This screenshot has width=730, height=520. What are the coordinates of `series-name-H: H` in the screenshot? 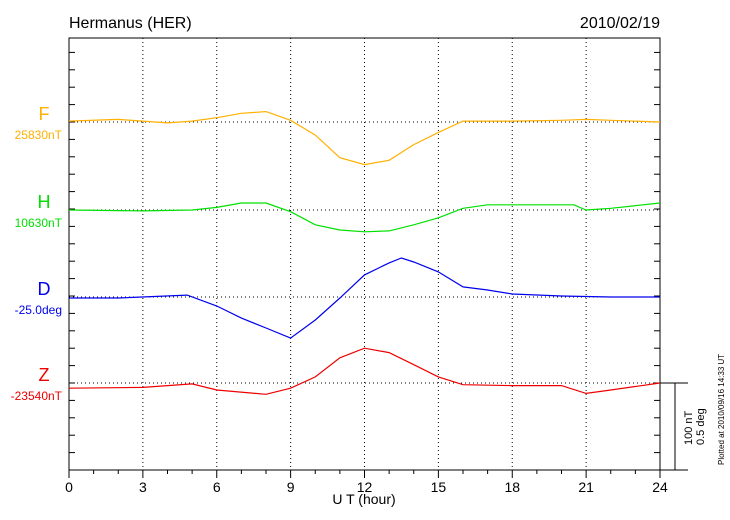 It's located at (44, 202).